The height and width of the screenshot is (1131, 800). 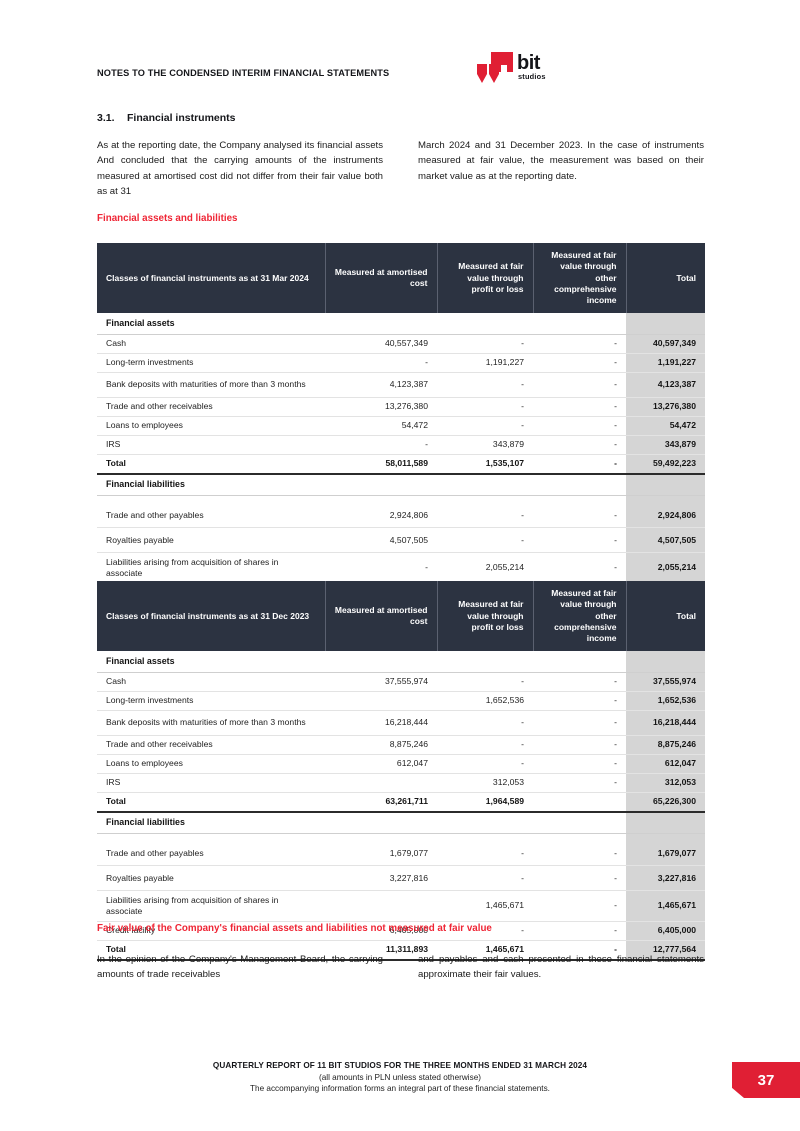 What do you see at coordinates (485, 363) in the screenshot?
I see `cell-fvpl: 1,191,227` at bounding box center [485, 363].